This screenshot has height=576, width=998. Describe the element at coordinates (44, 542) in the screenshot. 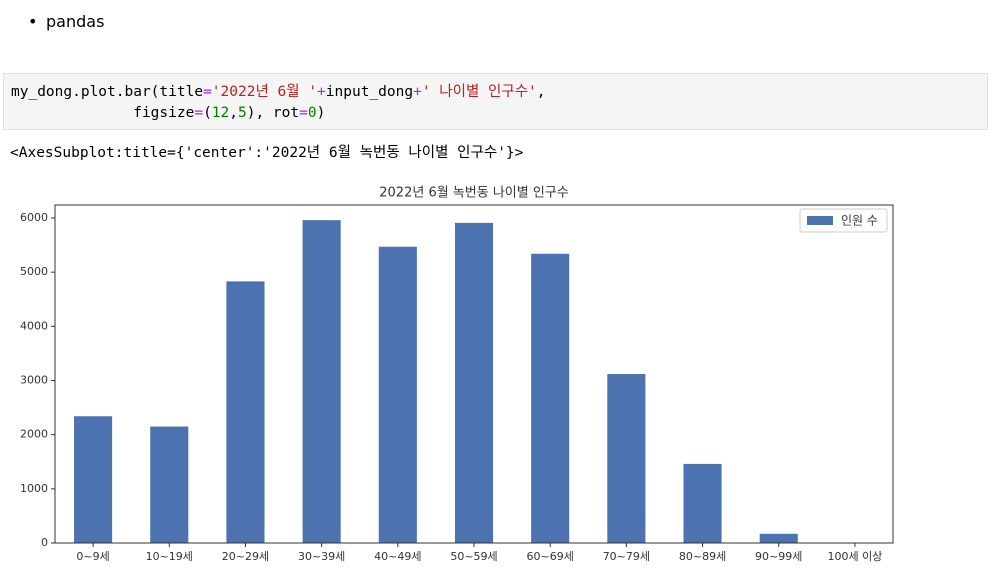

I see `y-tick-label: 0` at that location.